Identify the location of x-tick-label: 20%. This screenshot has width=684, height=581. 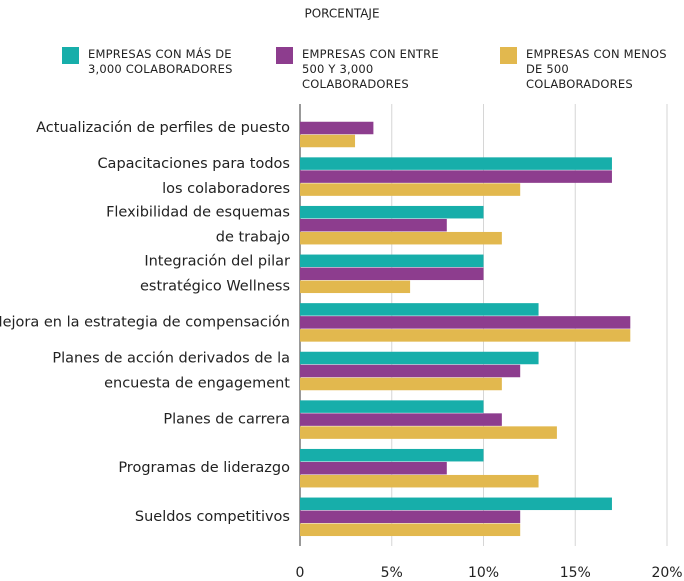
(666, 573).